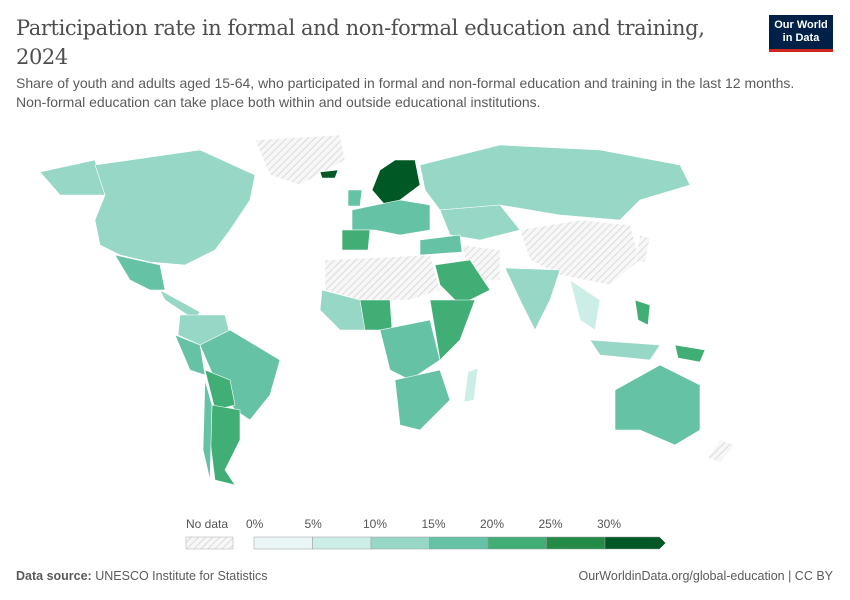 The image size is (850, 600). What do you see at coordinates (181, 576) in the screenshot?
I see `source-text: UNESCO Institute for Statistics` at bounding box center [181, 576].